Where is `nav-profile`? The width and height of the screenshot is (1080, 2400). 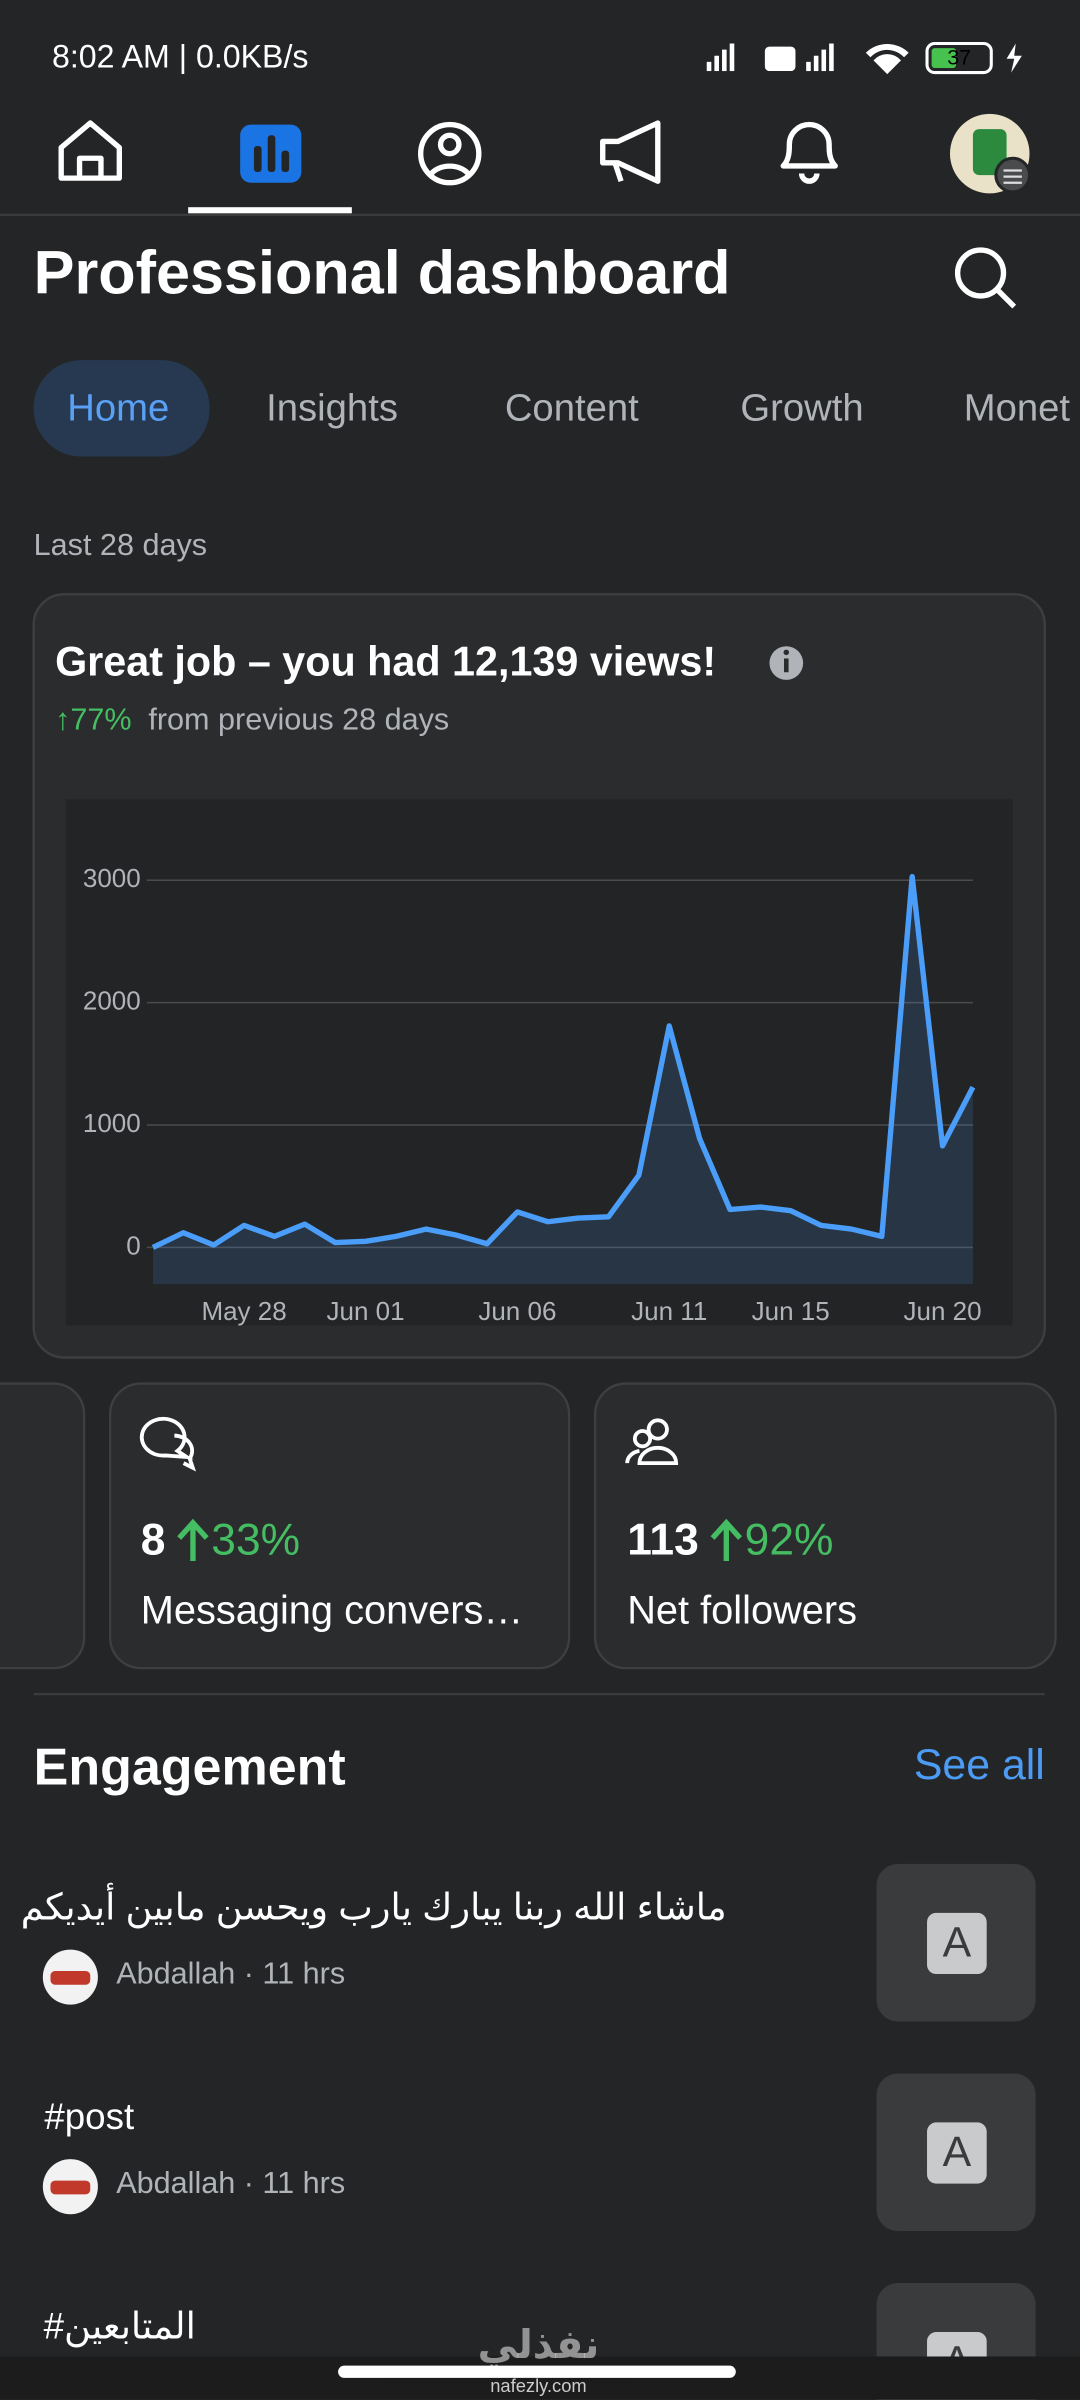 nav-profile is located at coordinates (450, 153).